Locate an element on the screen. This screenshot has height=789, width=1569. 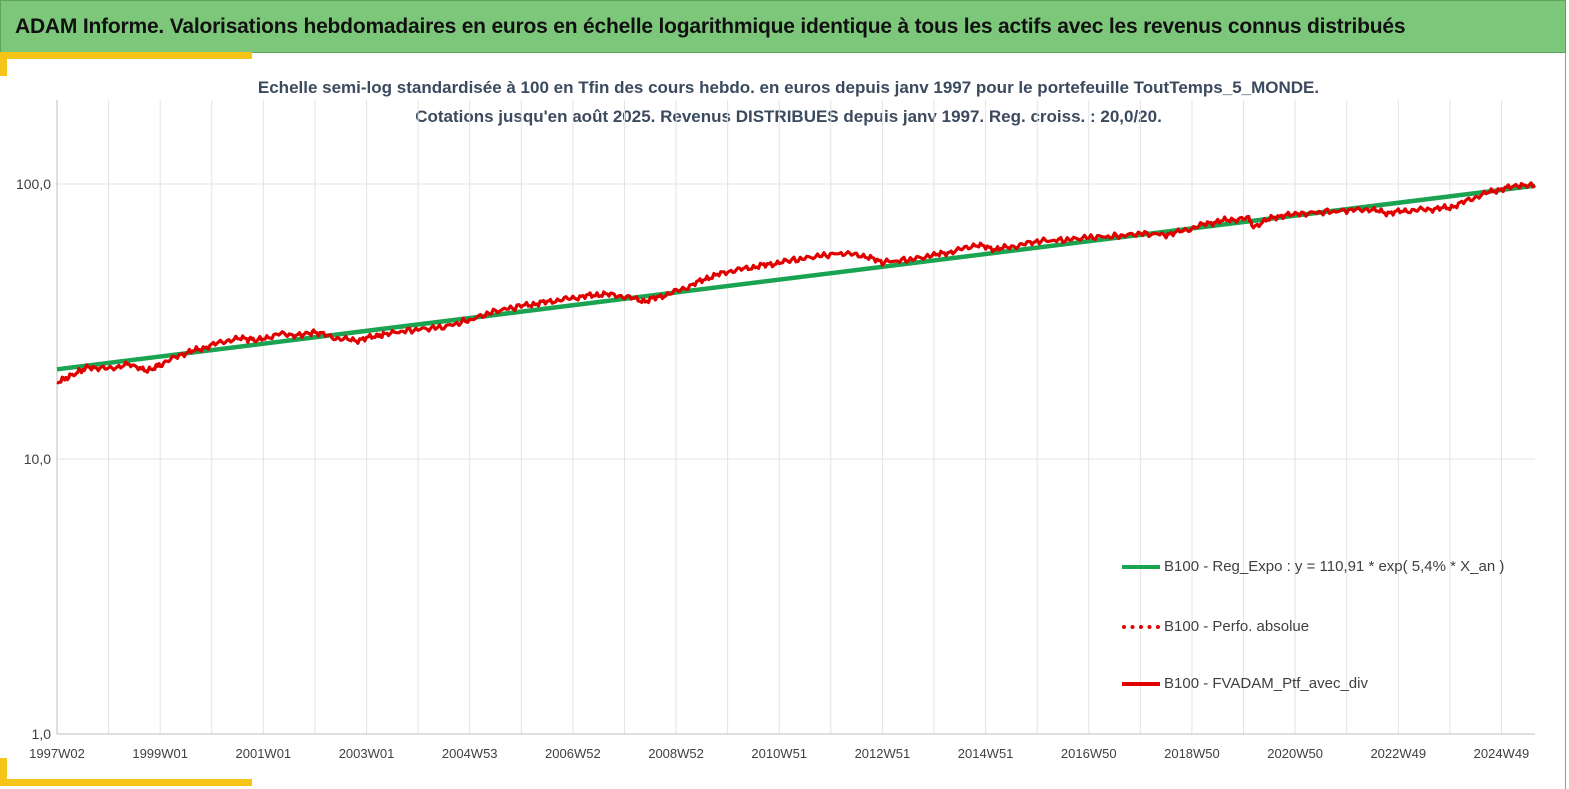
x-tick-label: 1999W01 is located at coordinates (160, 753).